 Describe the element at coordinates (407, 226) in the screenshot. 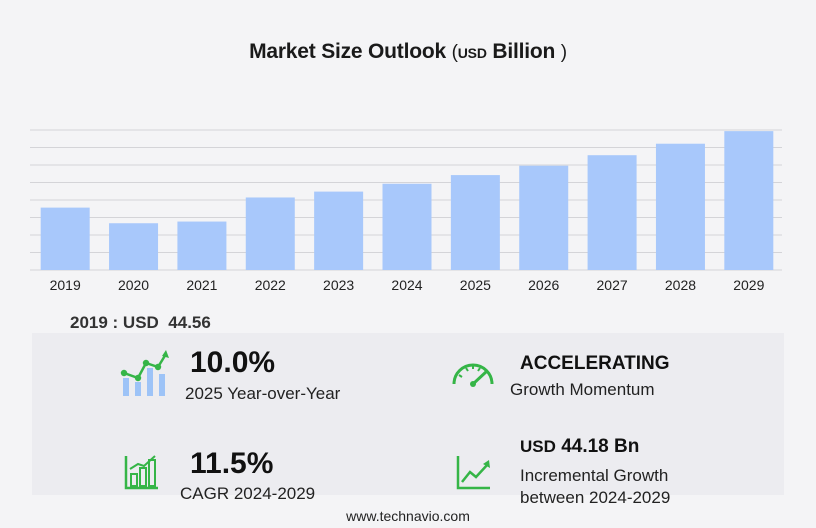

I see `bar-2024` at that location.